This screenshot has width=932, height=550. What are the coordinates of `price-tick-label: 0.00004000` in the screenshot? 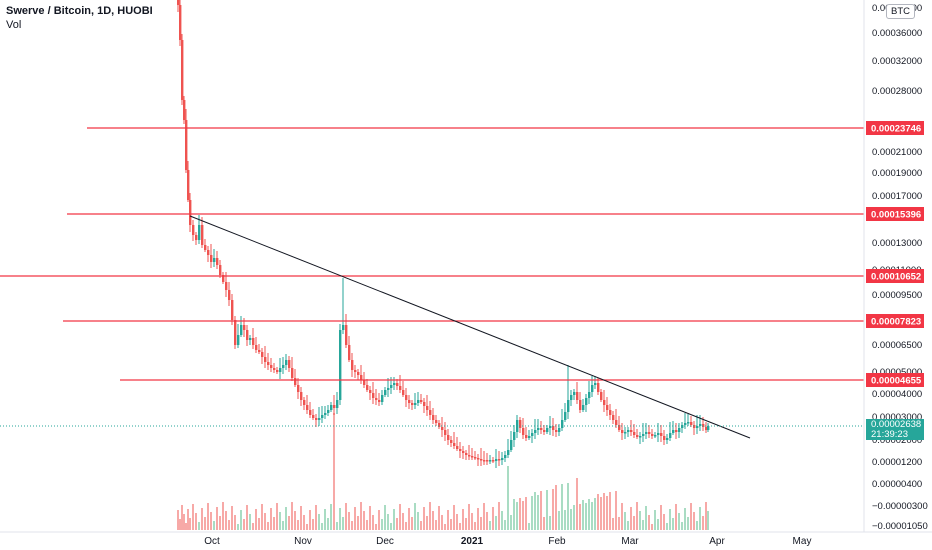 It's located at (897, 394).